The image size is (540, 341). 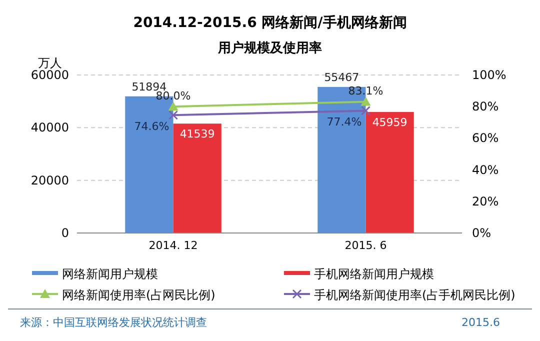 I want to click on y2-tick-label: 40%, so click(x=485, y=169).